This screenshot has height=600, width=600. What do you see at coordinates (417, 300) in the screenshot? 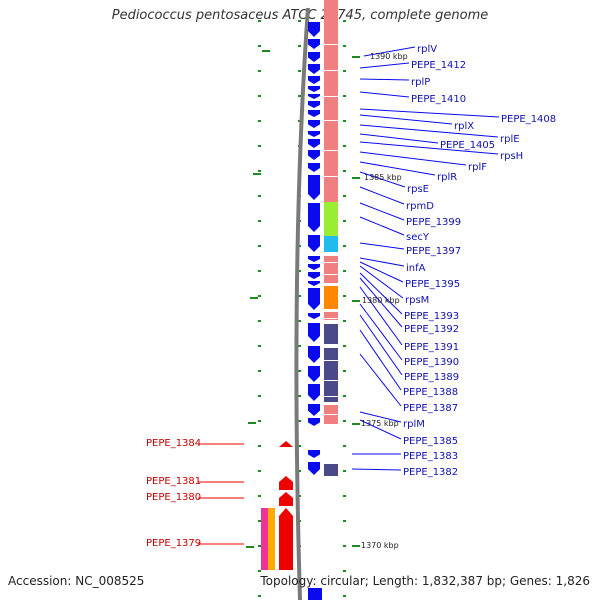
I see `gene-label: rpsM` at bounding box center [417, 300].